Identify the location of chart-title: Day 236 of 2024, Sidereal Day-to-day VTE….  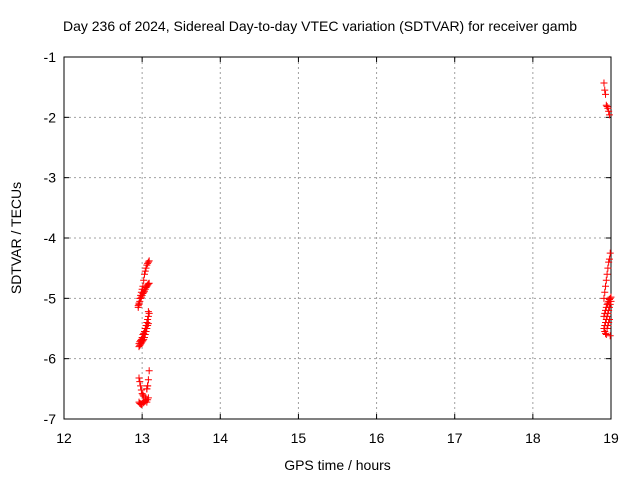
(320, 26).